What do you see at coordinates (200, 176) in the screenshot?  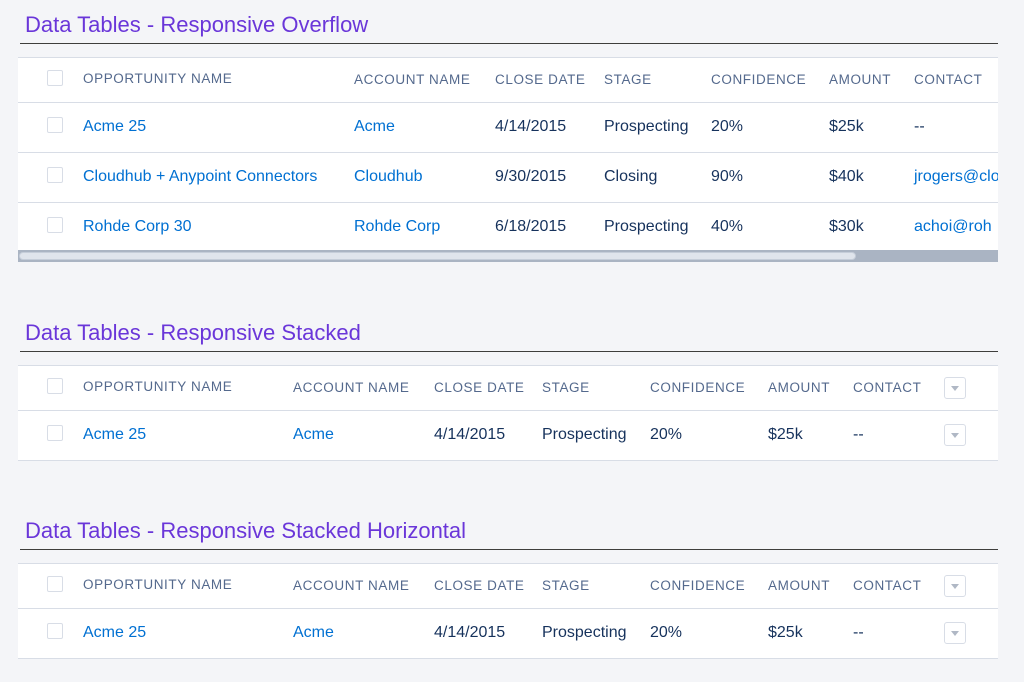 I see `opportunity-link: Cloudhub + Anypoint Connectors` at bounding box center [200, 176].